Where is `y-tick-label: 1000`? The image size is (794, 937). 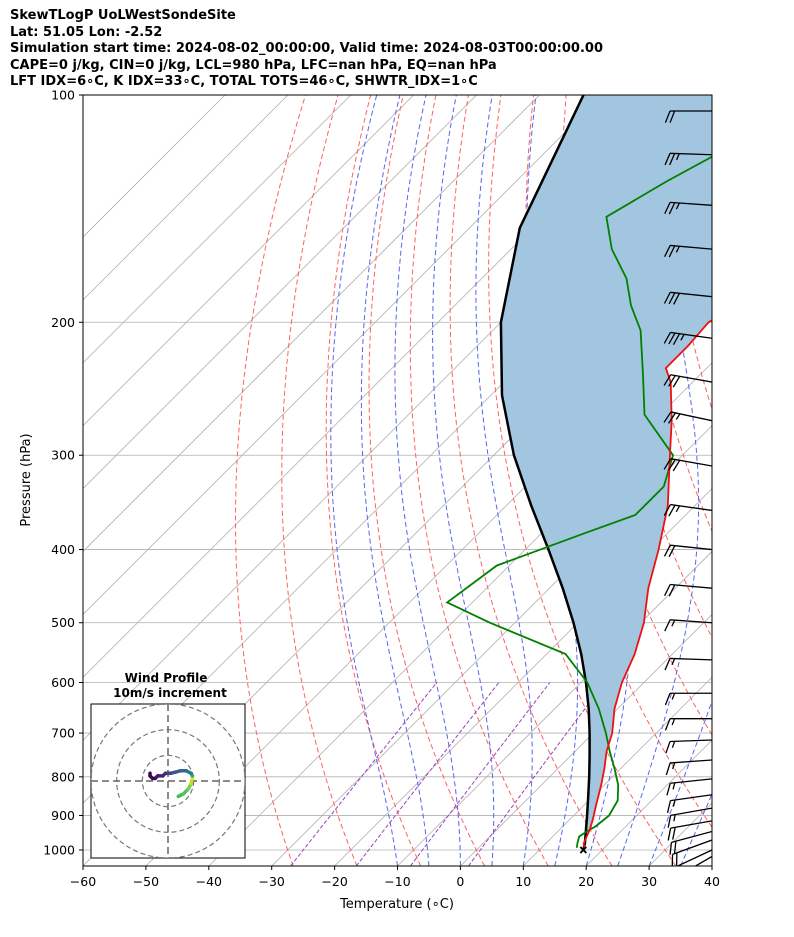
y-tick-label: 1000 is located at coordinates (59, 850).